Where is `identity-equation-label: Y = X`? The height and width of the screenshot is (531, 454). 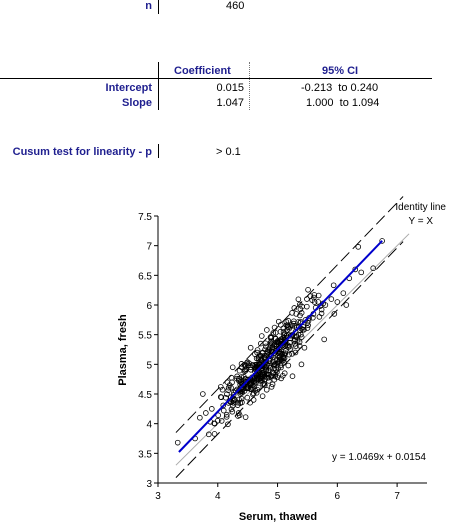 identity-equation-label: Y = X is located at coordinates (420, 221).